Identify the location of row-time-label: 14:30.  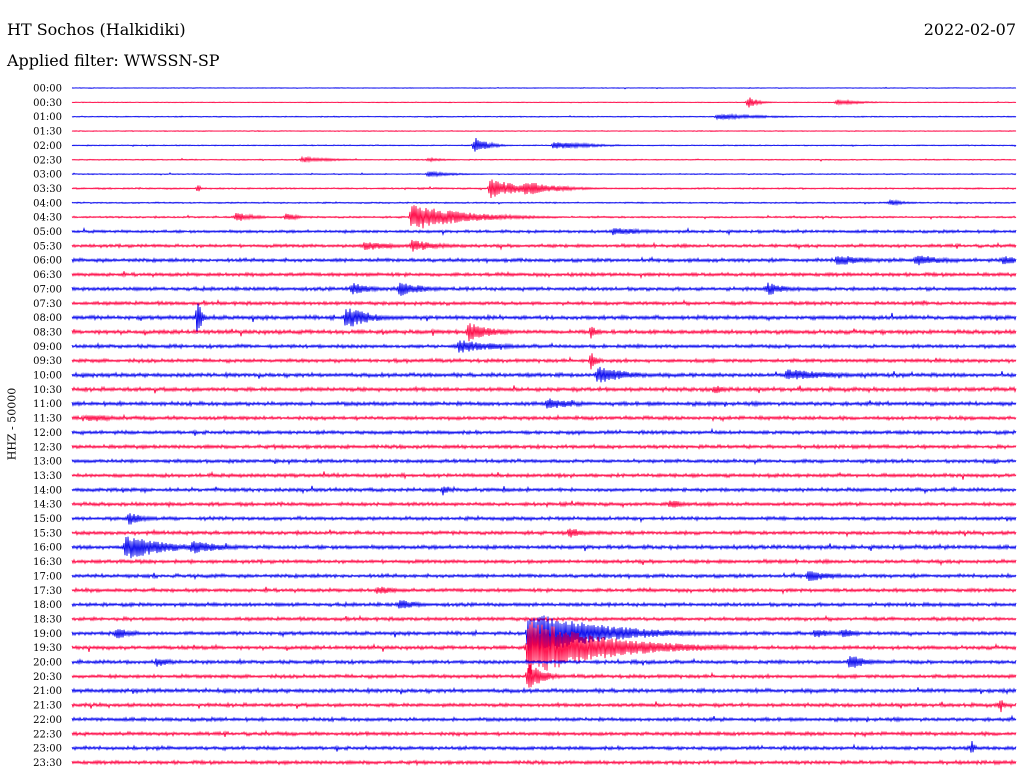
(47, 505).